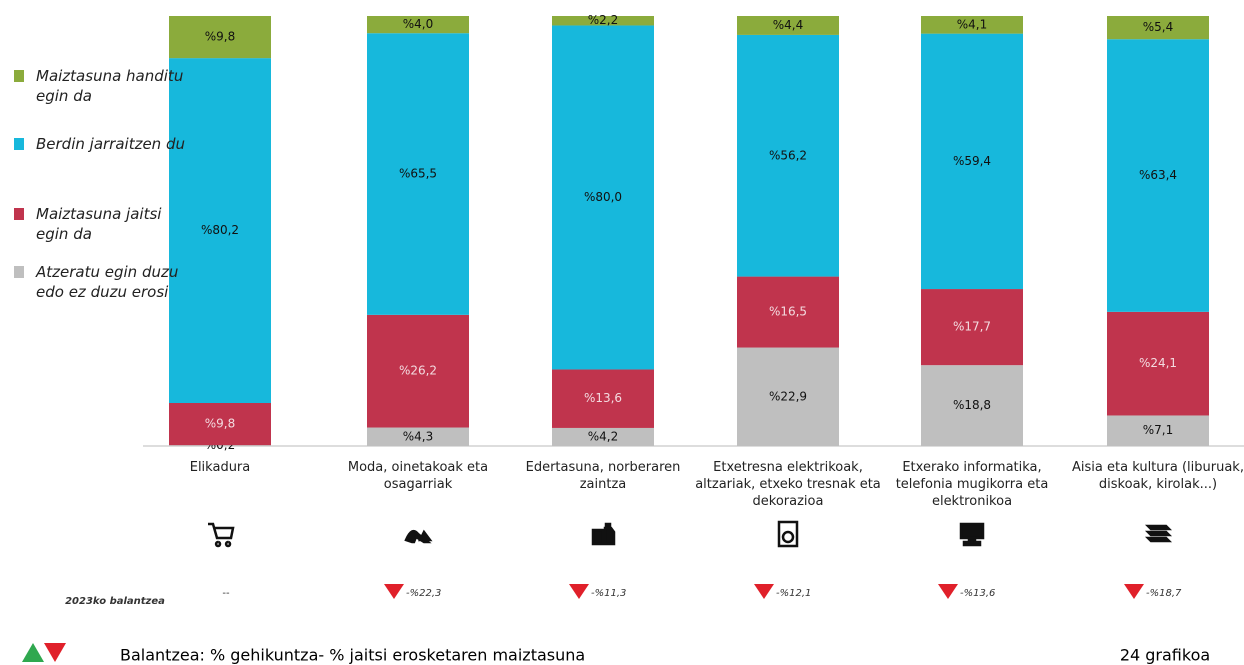  I want to click on legend-item: Atzeratu egin duzu edo ez duzu erosi, so click(100, 282).